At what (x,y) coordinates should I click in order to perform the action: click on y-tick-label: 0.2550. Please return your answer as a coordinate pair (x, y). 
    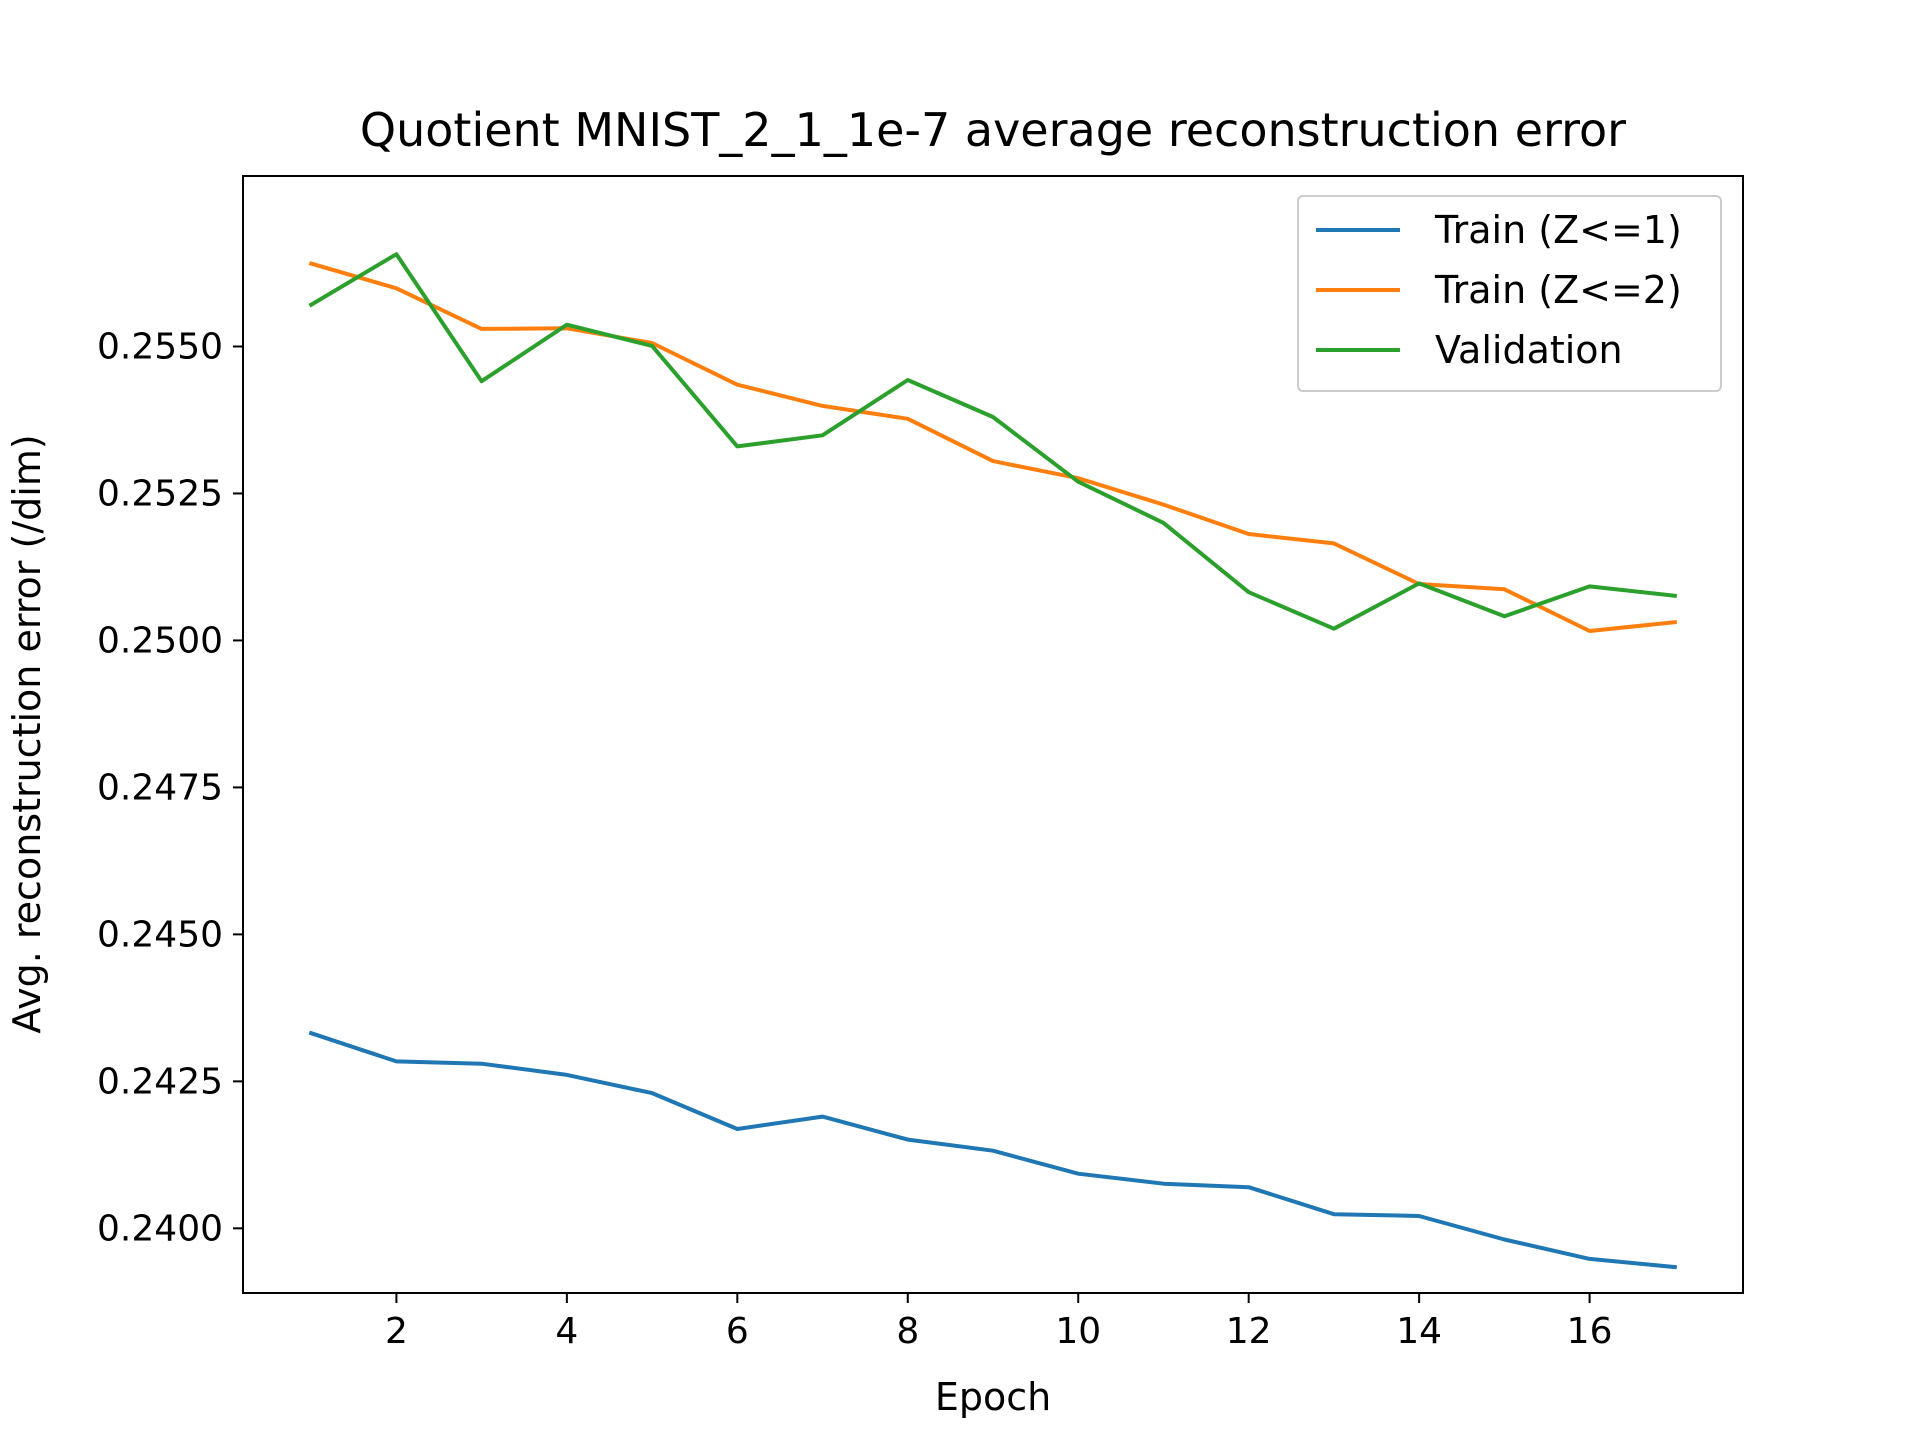
    Looking at the image, I should click on (160, 346).